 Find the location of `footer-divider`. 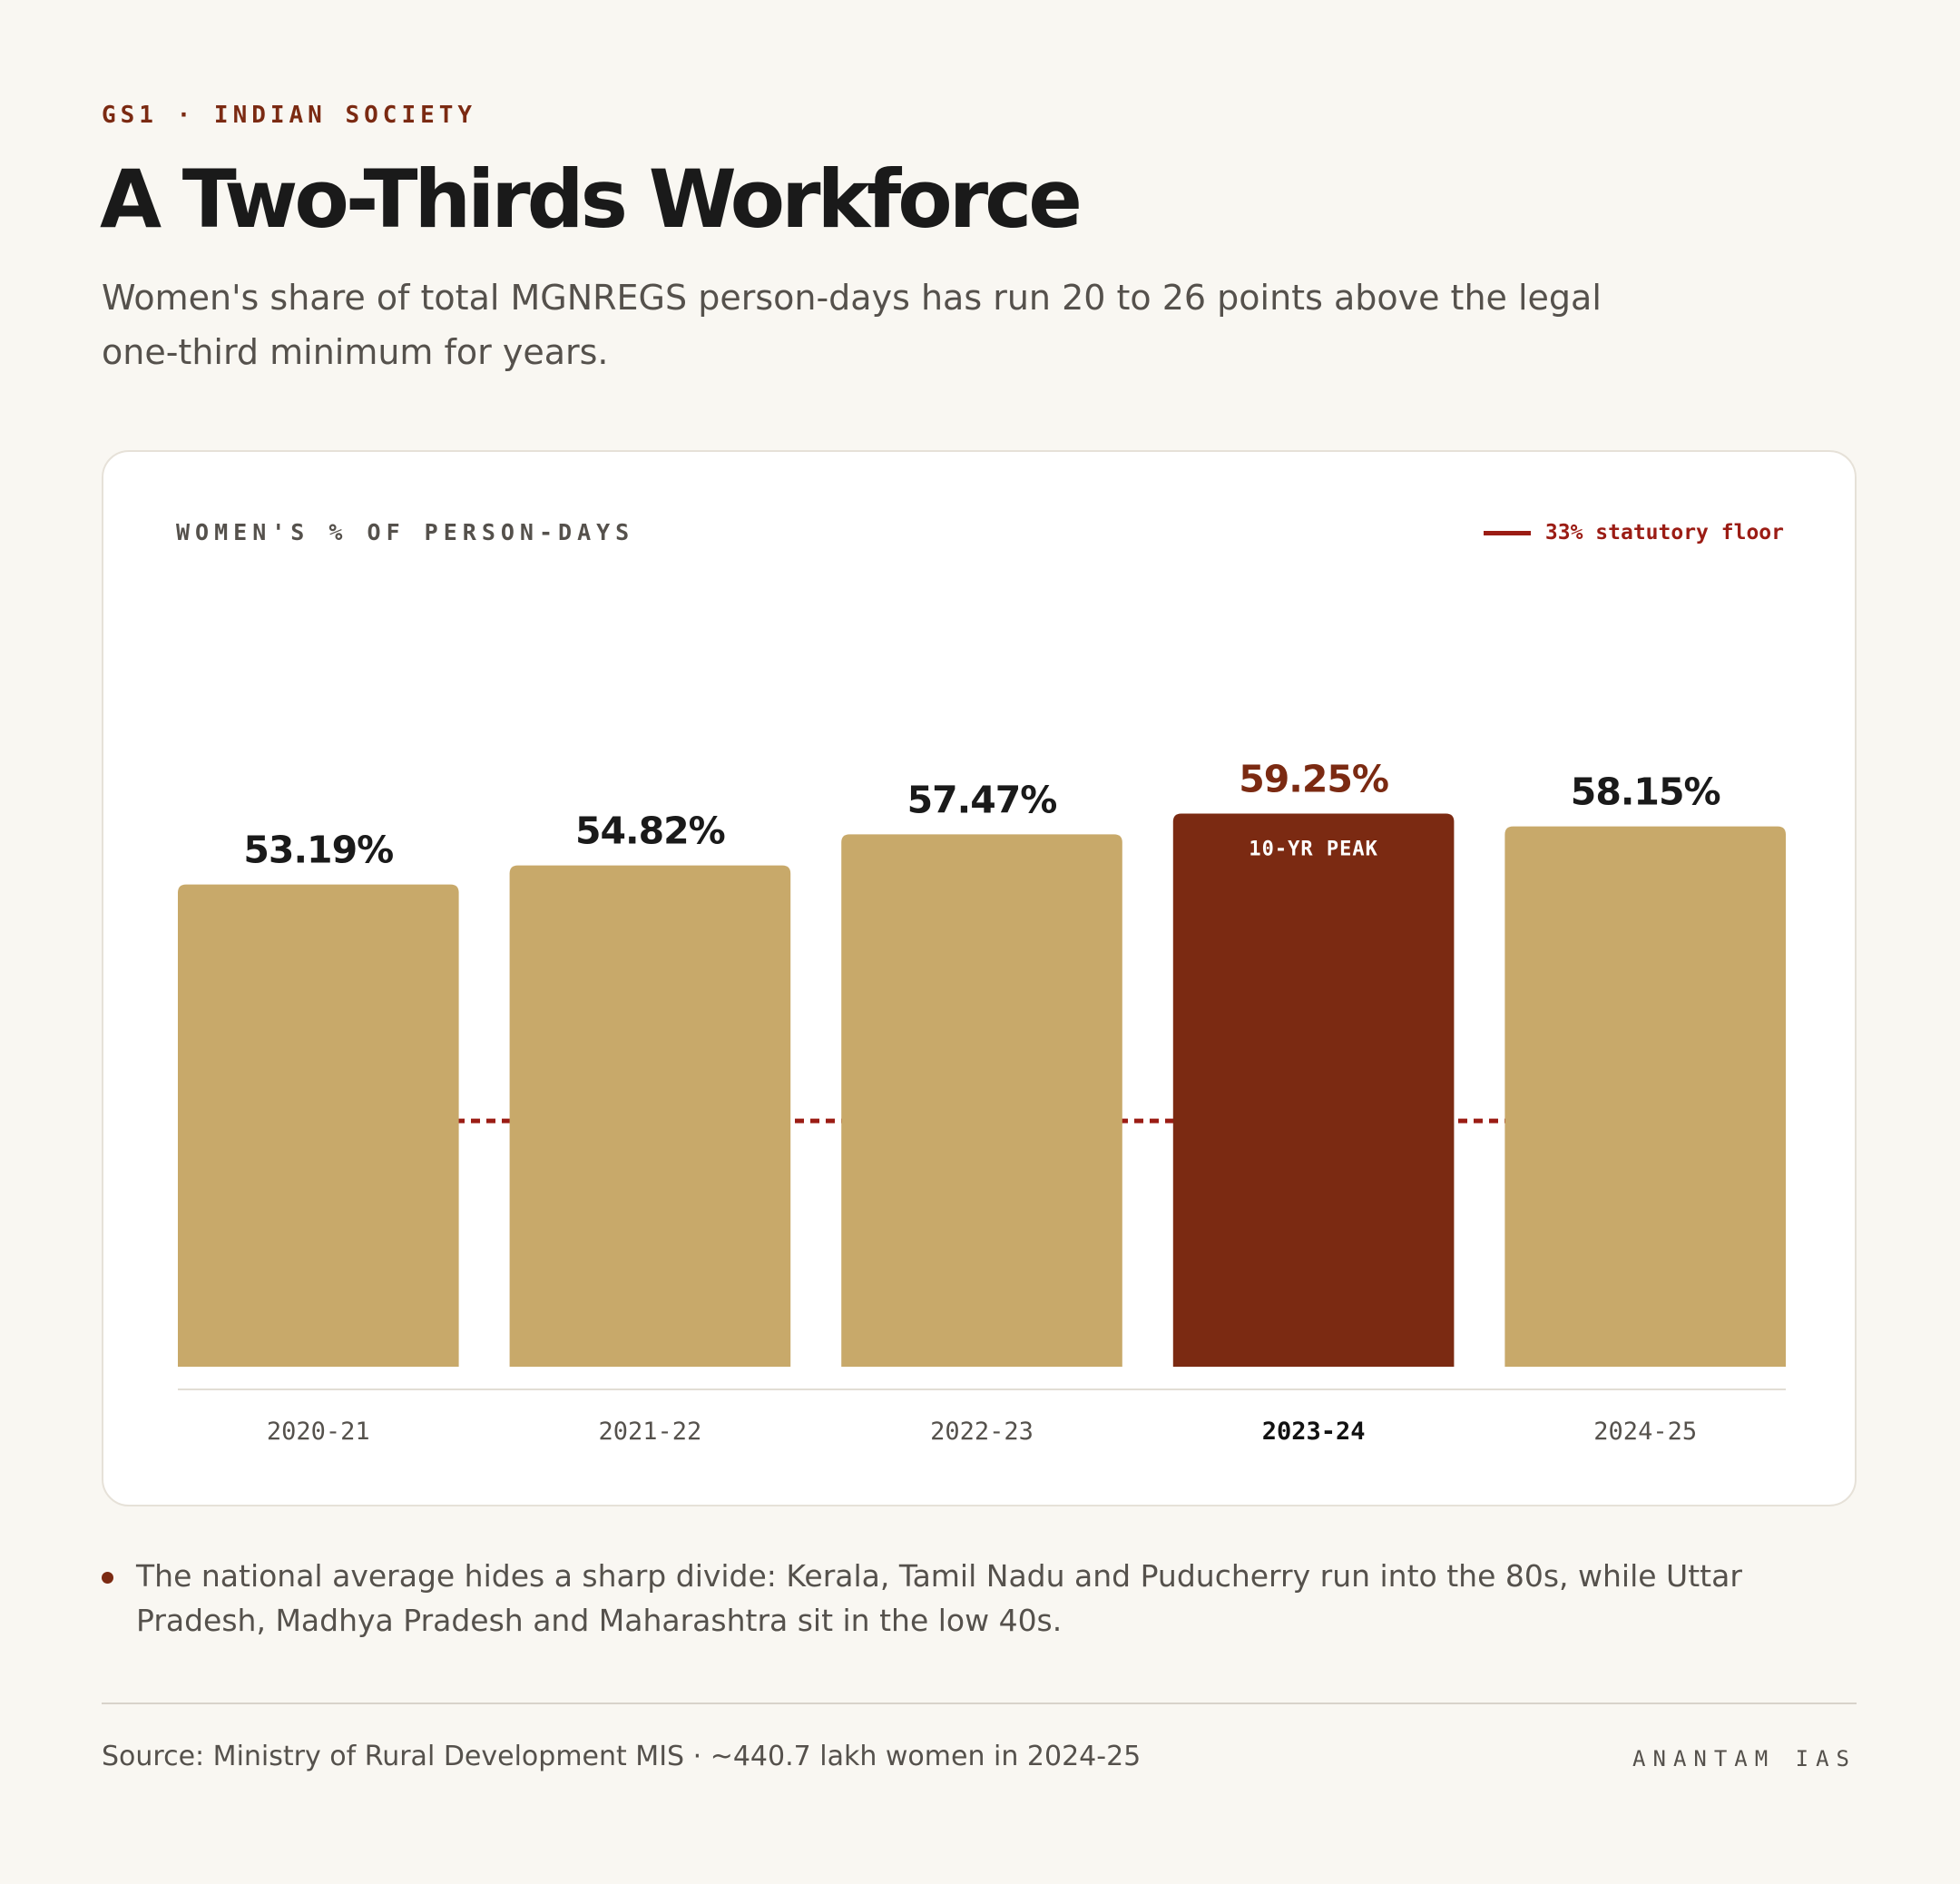

footer-divider is located at coordinates (979, 1703).